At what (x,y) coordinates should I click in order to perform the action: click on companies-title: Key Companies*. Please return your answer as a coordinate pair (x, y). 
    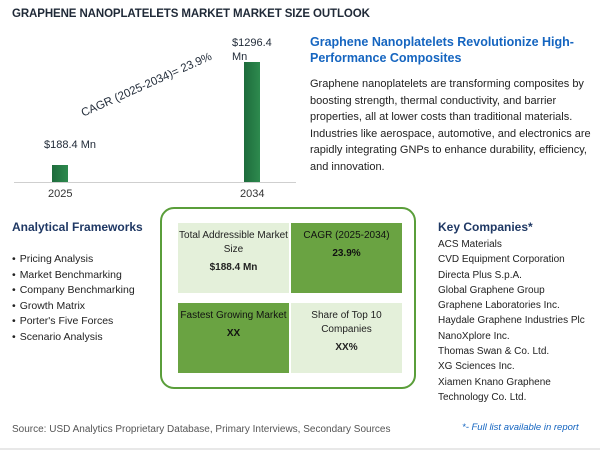
    Looking at the image, I should click on (485, 227).